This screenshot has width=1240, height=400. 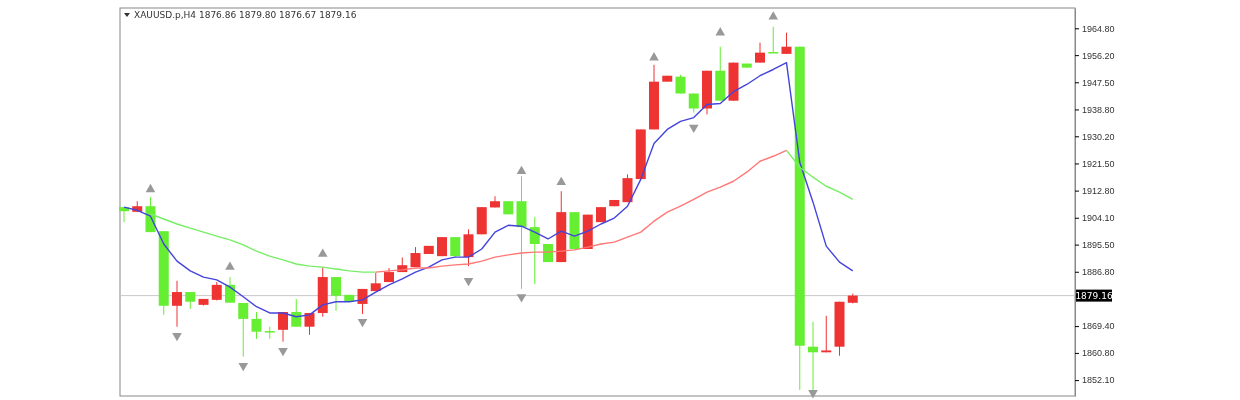 I want to click on y-tick-label: 1938.80, so click(x=1098, y=109).